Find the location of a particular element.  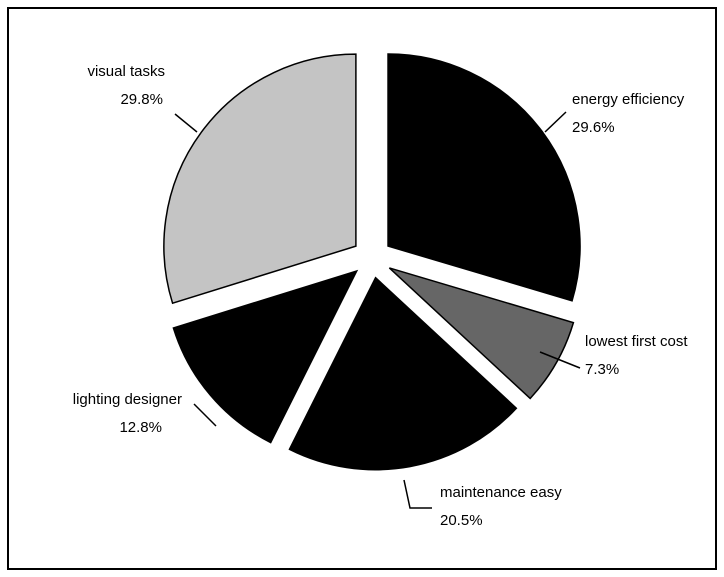

slice-label: lowest first cost is located at coordinates (636, 341).